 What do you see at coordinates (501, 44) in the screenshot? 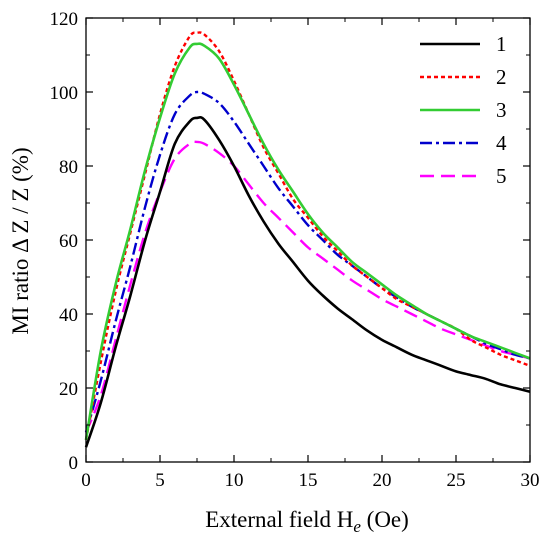
I see `legend-label-1: 1` at bounding box center [501, 44].